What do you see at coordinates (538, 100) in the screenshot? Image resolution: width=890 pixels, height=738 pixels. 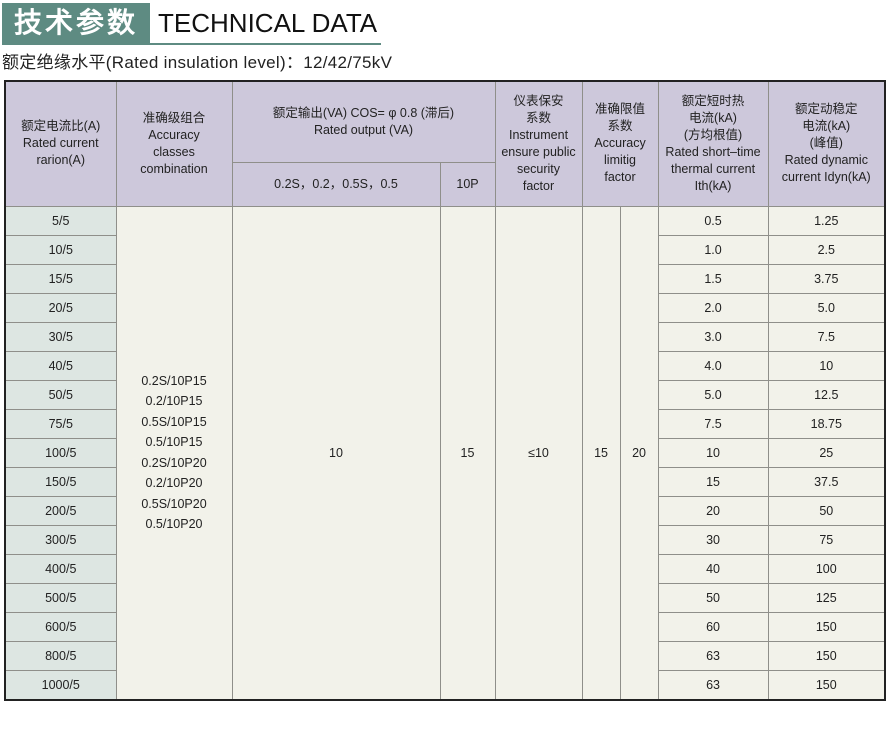 I see `header-line: 仪表保安` at bounding box center [538, 100].